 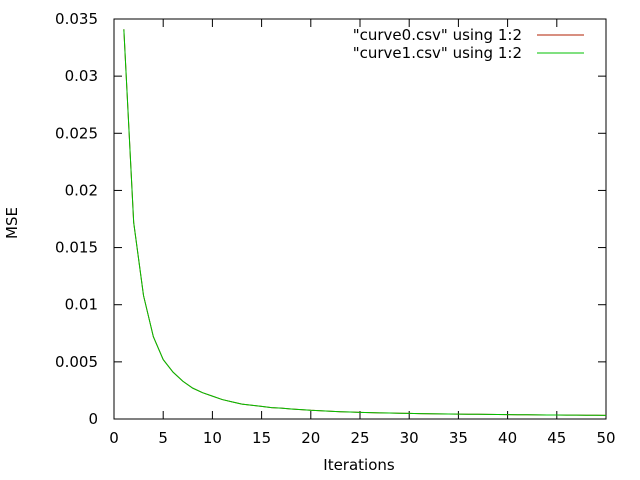 I want to click on x-tick-label: 25, so click(x=359, y=438).